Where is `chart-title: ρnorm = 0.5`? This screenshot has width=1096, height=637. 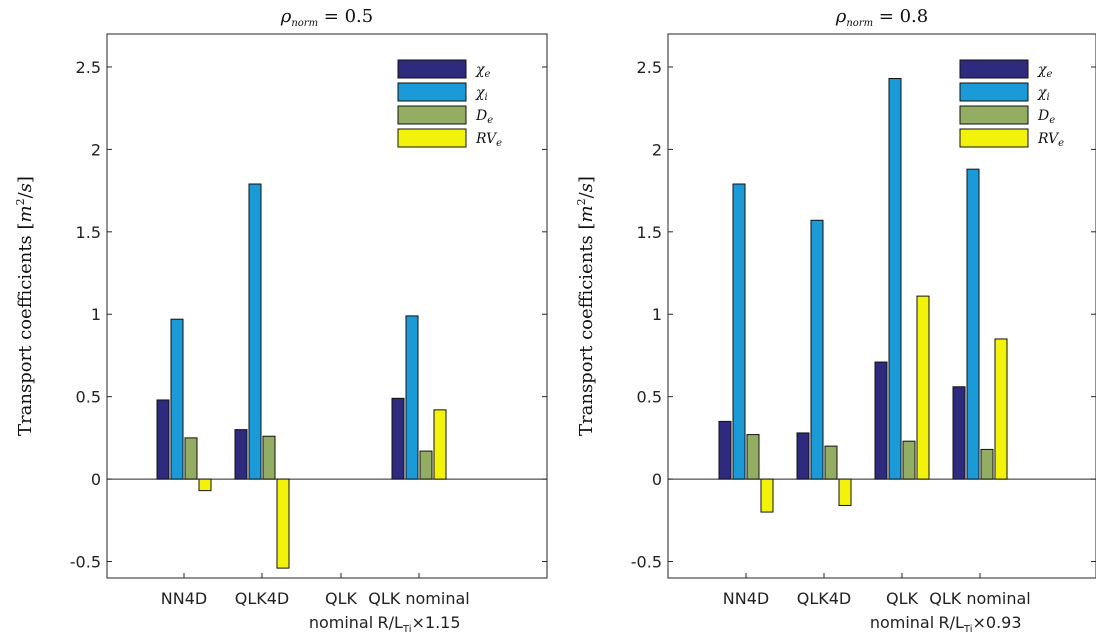
chart-title: ρnorm = 0.5 is located at coordinates (326, 17).